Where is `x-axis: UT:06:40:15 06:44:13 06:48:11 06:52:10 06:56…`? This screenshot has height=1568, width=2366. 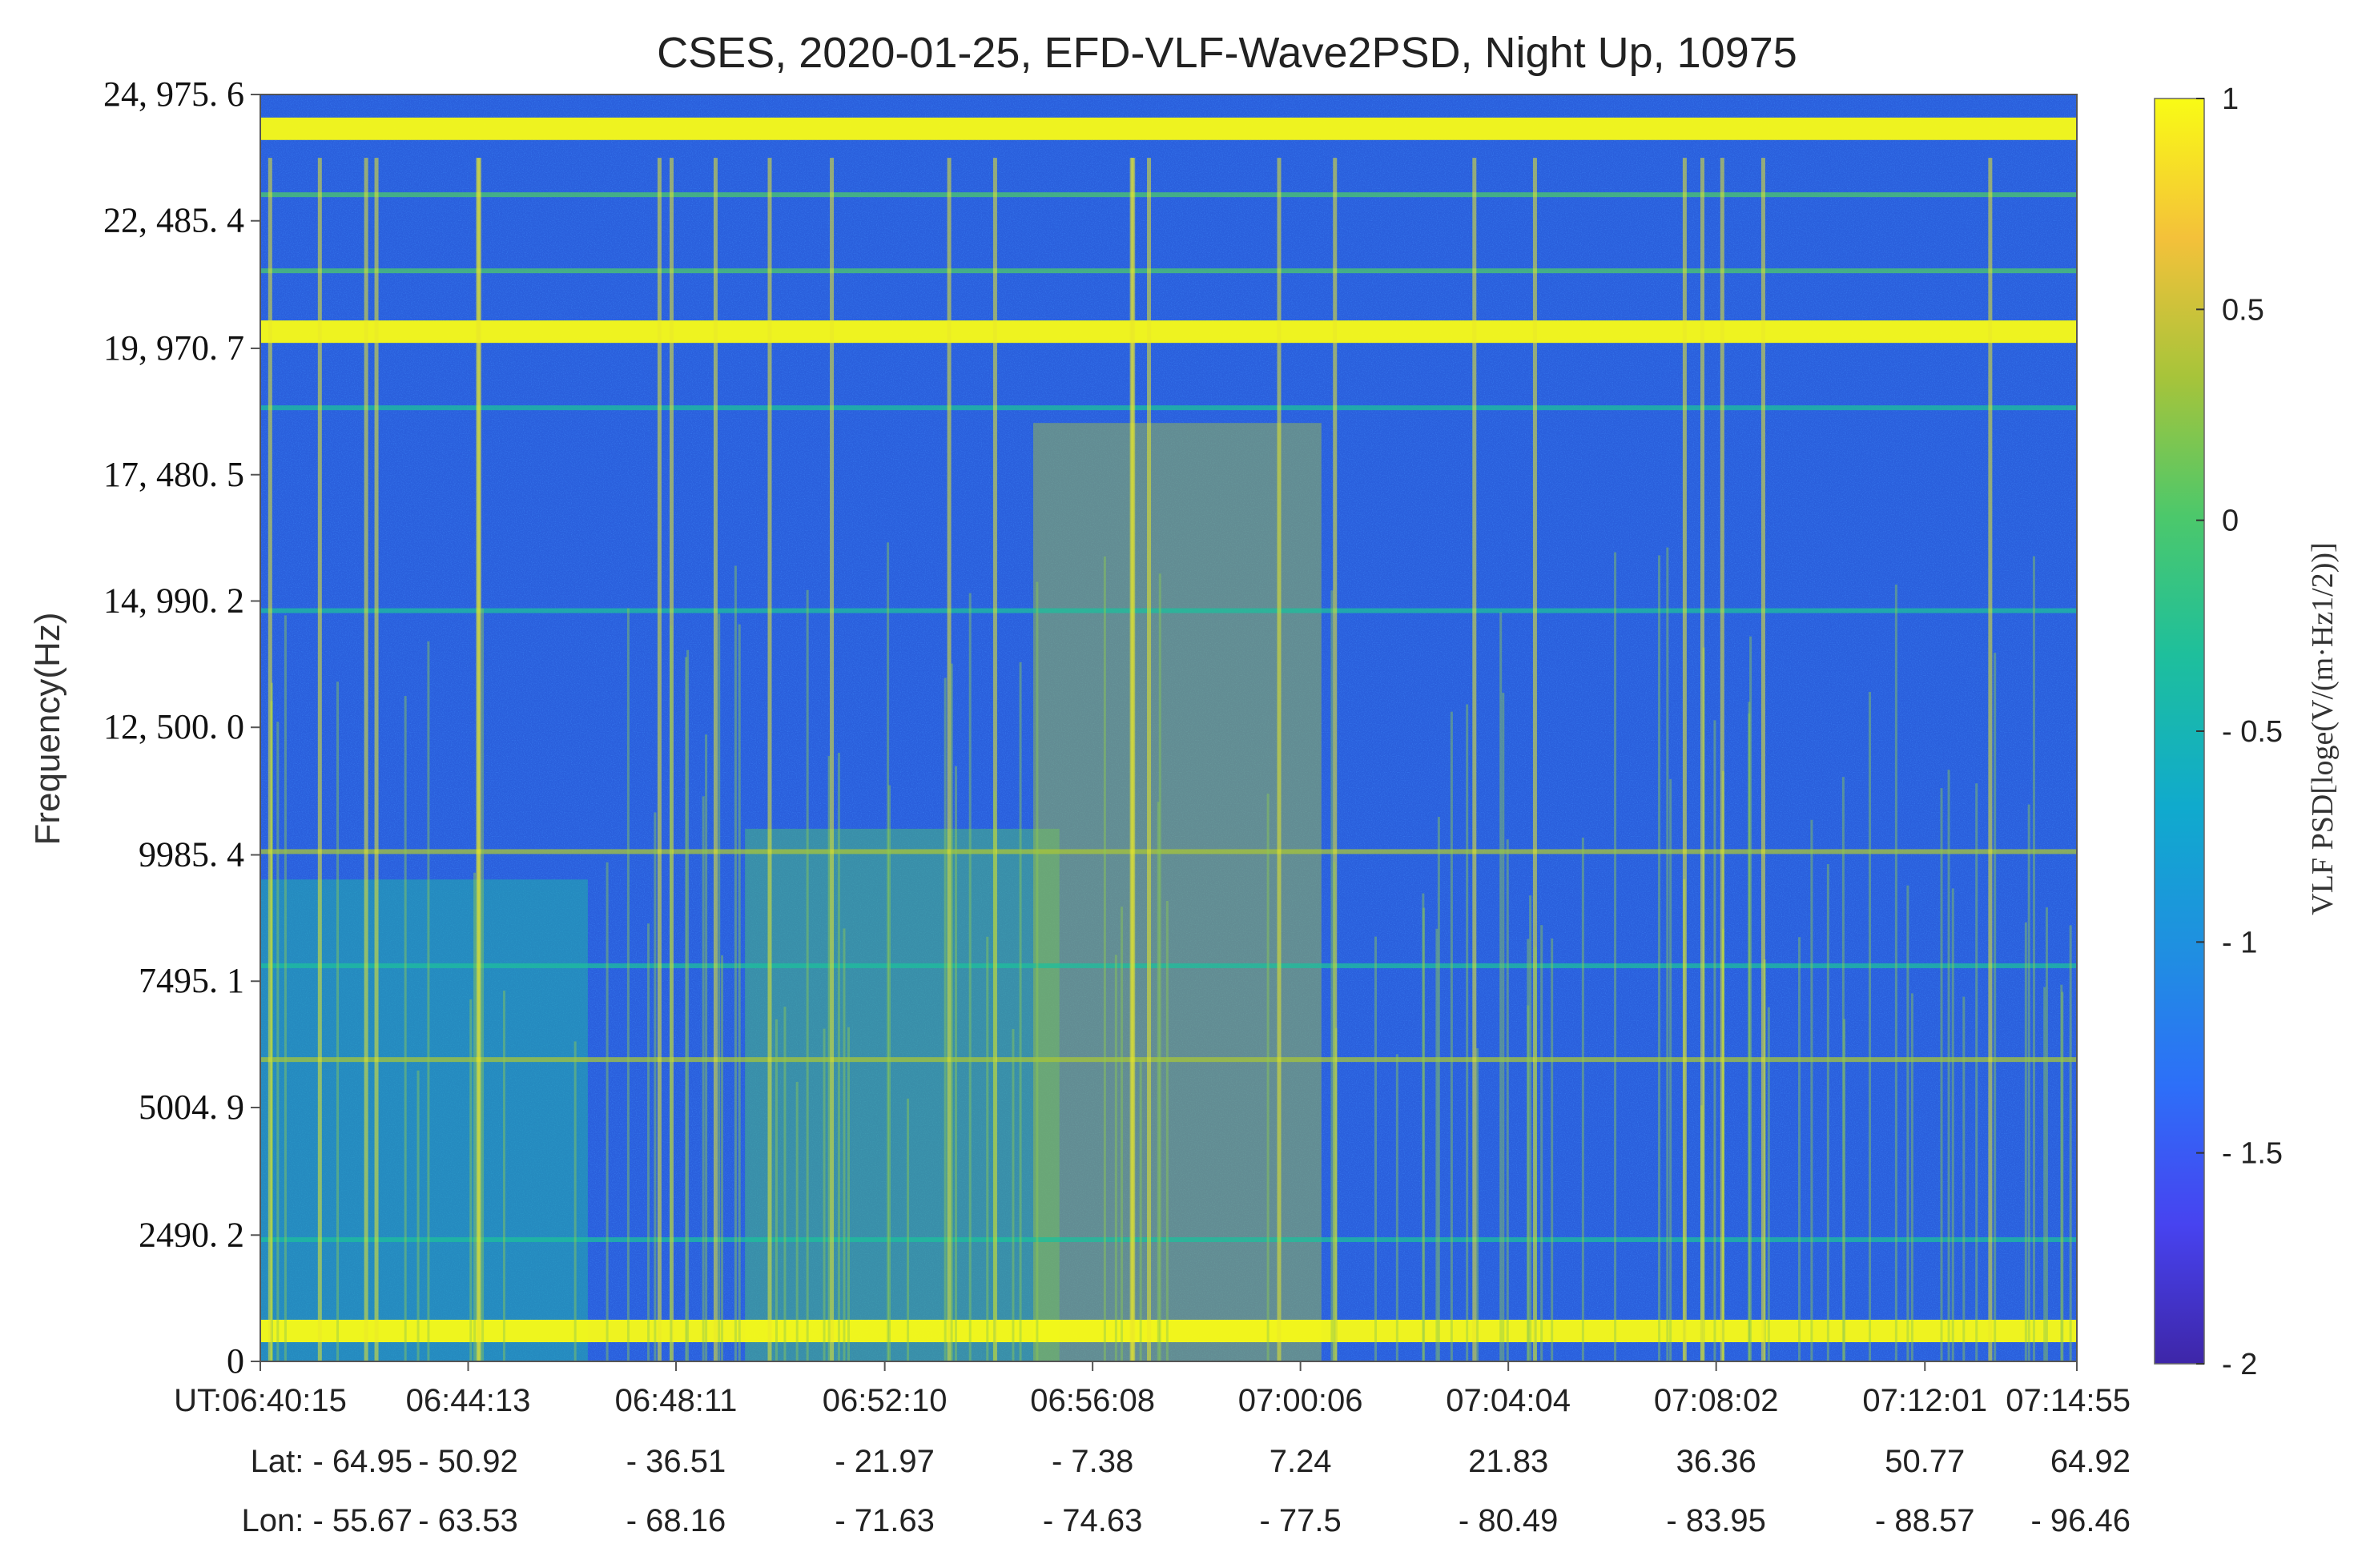
x-axis: UT:06:40:15 06:44:13 06:48:11 06:52:10 06:56… is located at coordinates (1152, 1450).